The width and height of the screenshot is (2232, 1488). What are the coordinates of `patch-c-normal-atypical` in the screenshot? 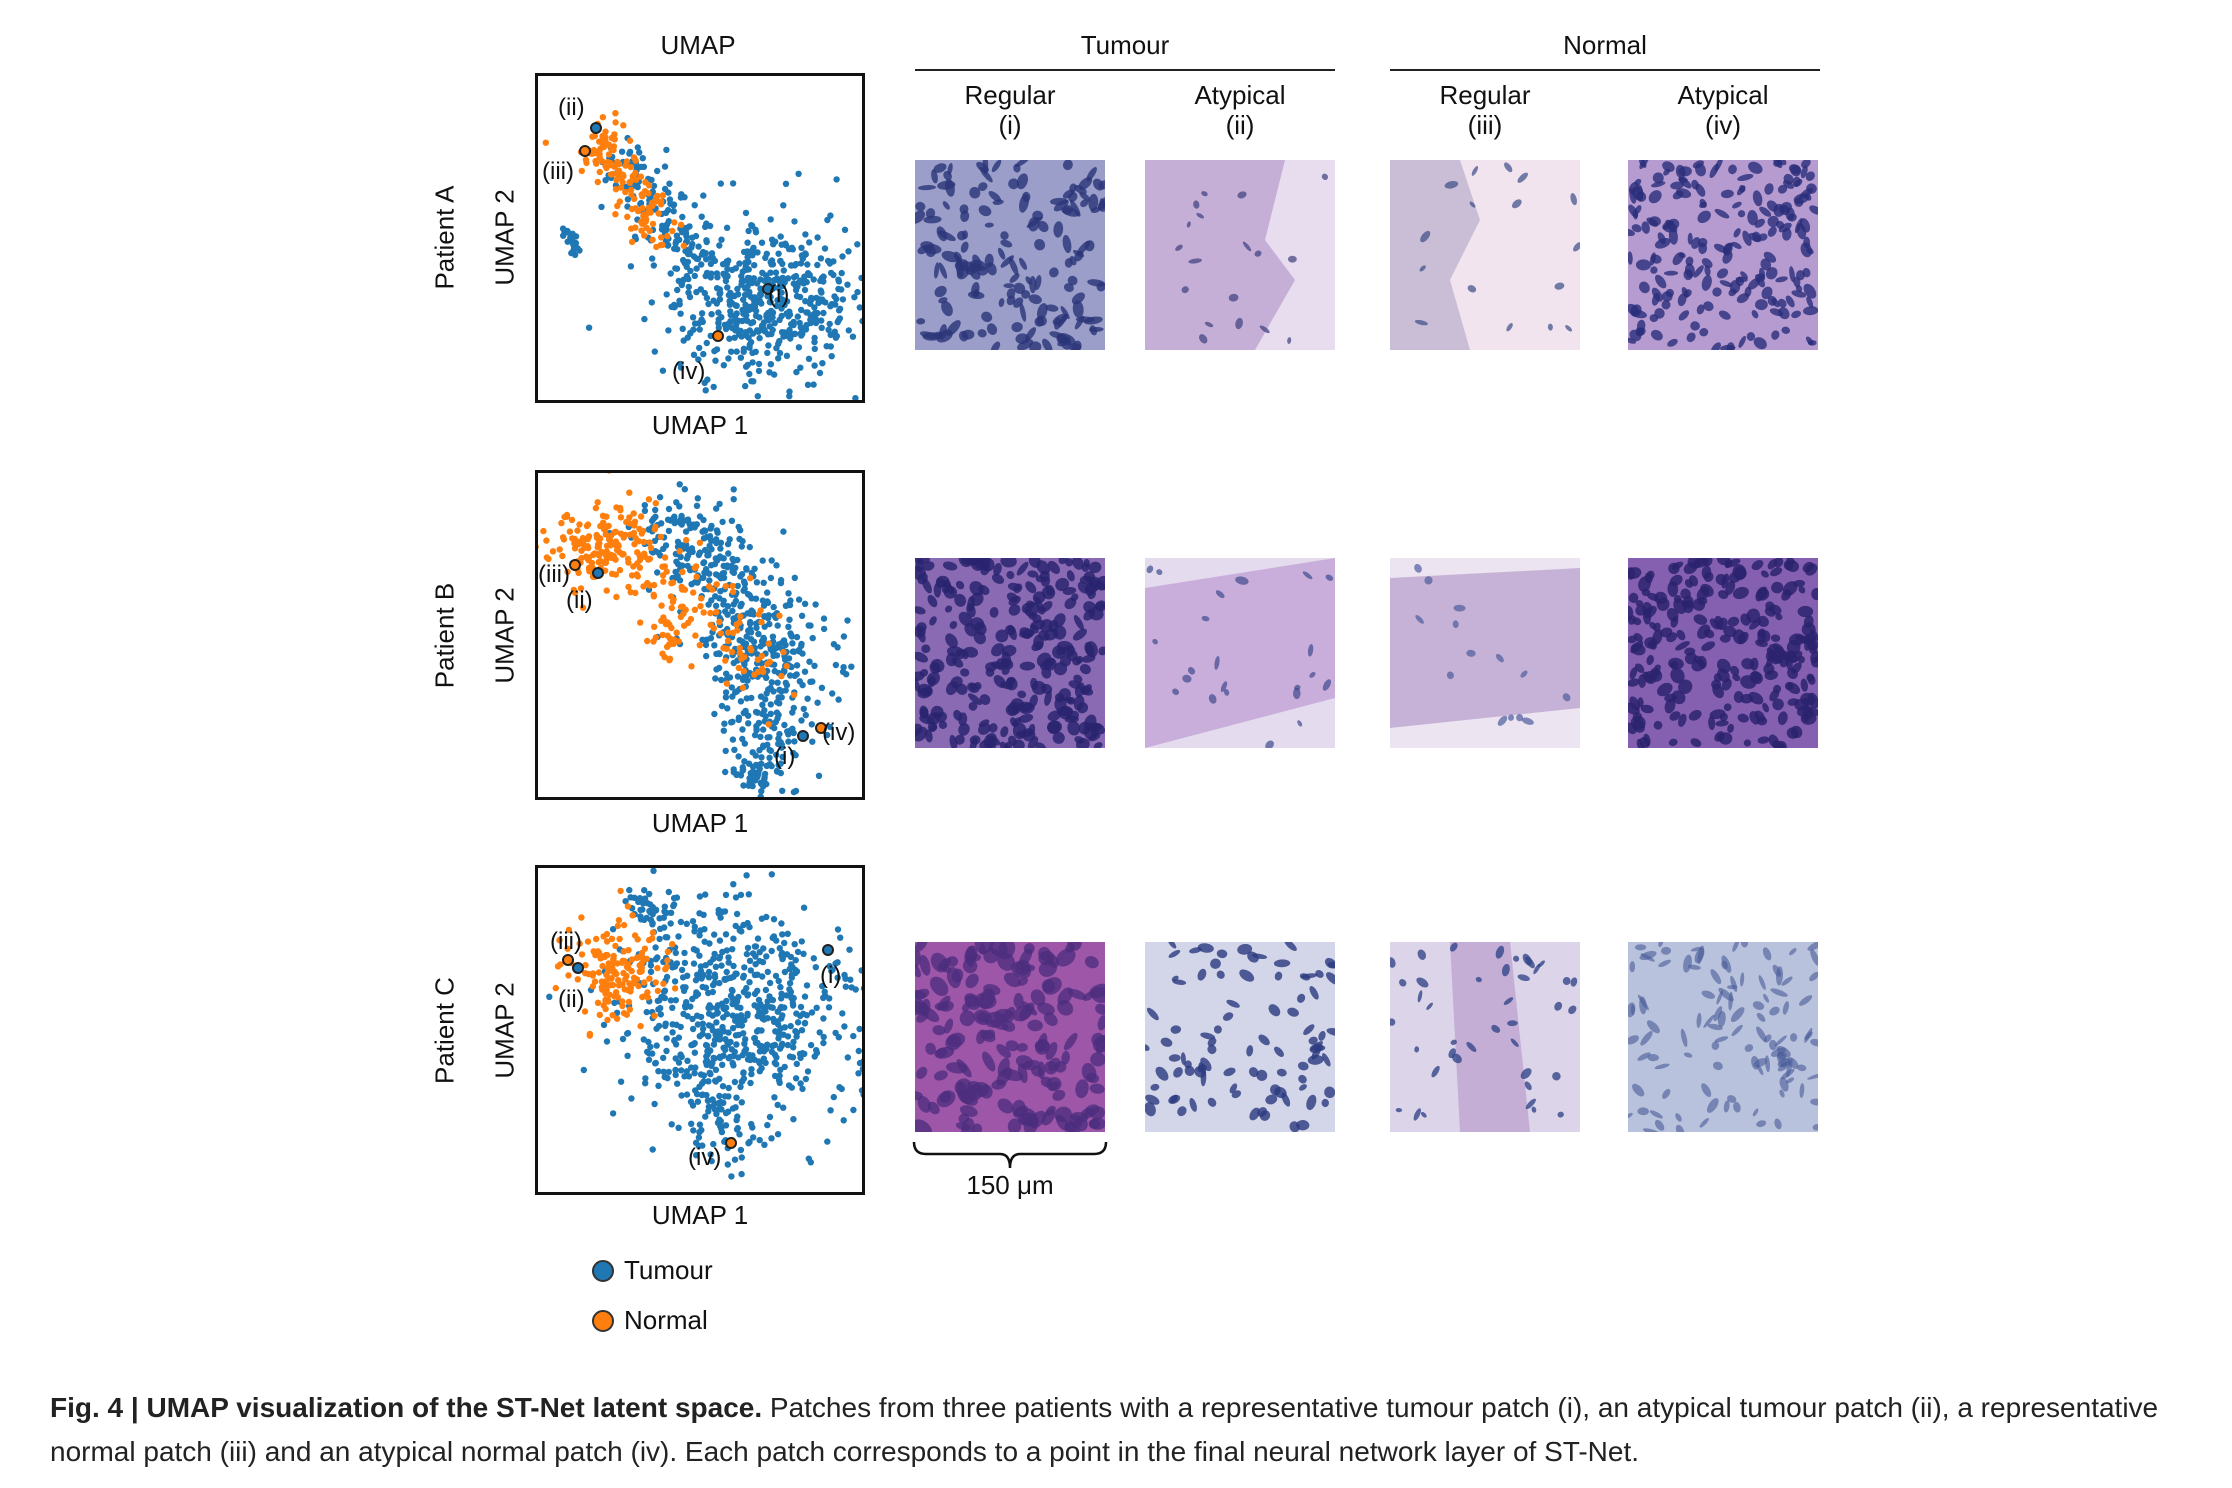 It's located at (1723, 1037).